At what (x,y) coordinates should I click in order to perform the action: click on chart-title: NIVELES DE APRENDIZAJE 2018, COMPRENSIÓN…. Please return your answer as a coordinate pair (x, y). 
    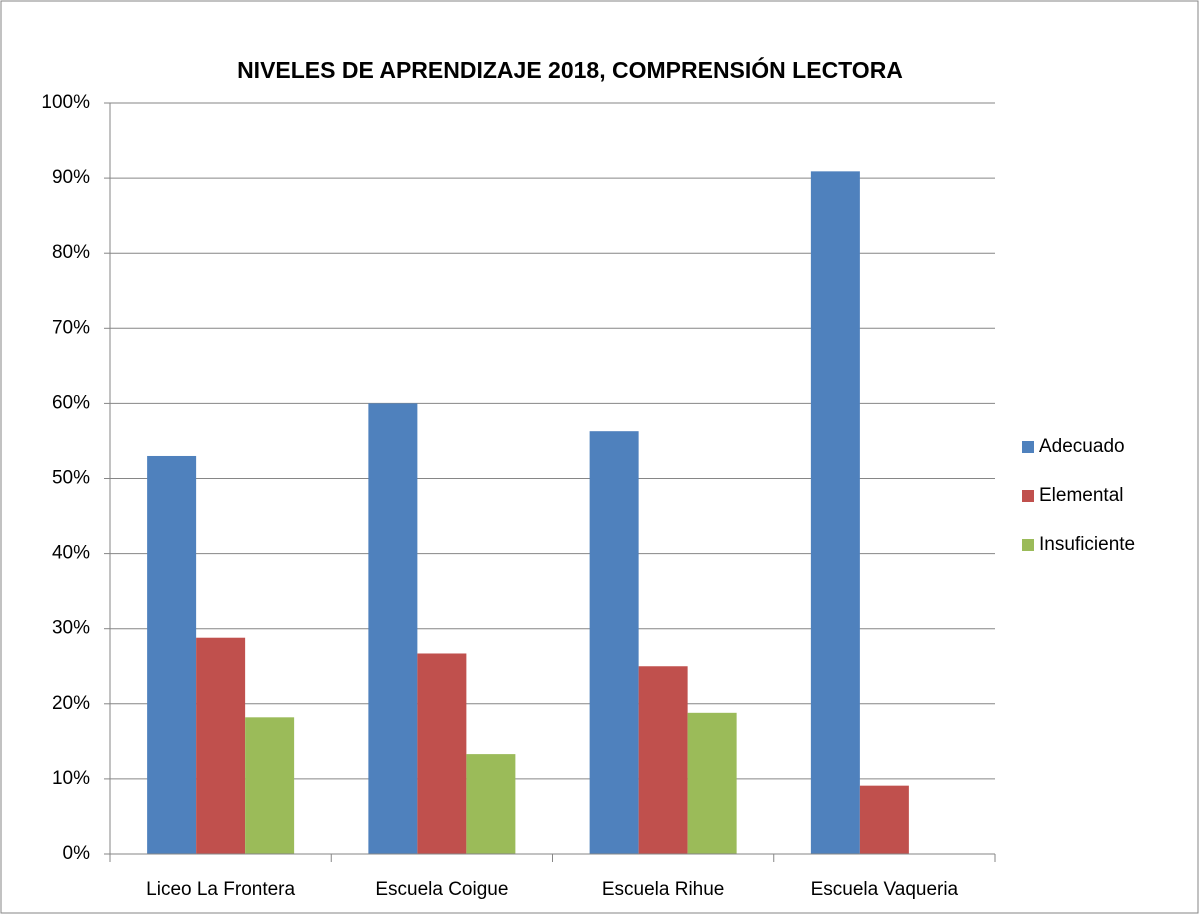
    Looking at the image, I should click on (570, 69).